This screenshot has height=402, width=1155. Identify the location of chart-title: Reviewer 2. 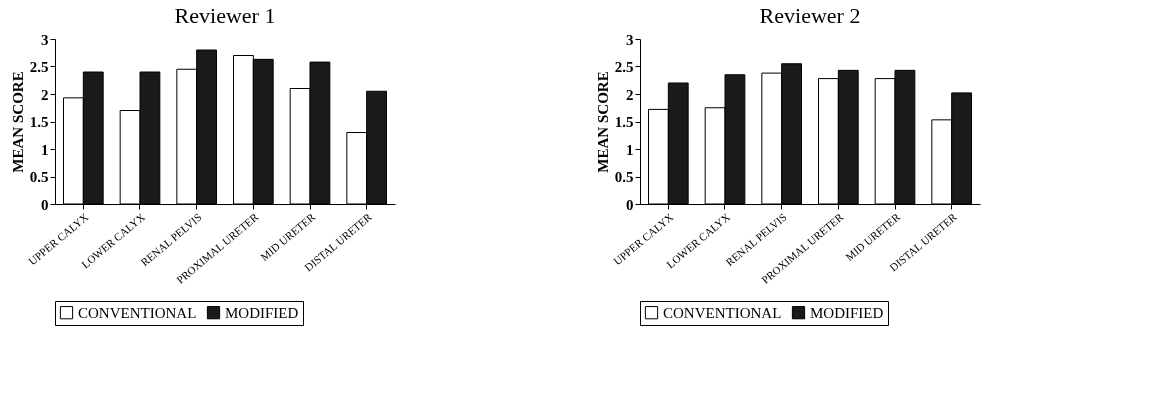
(810, 15).